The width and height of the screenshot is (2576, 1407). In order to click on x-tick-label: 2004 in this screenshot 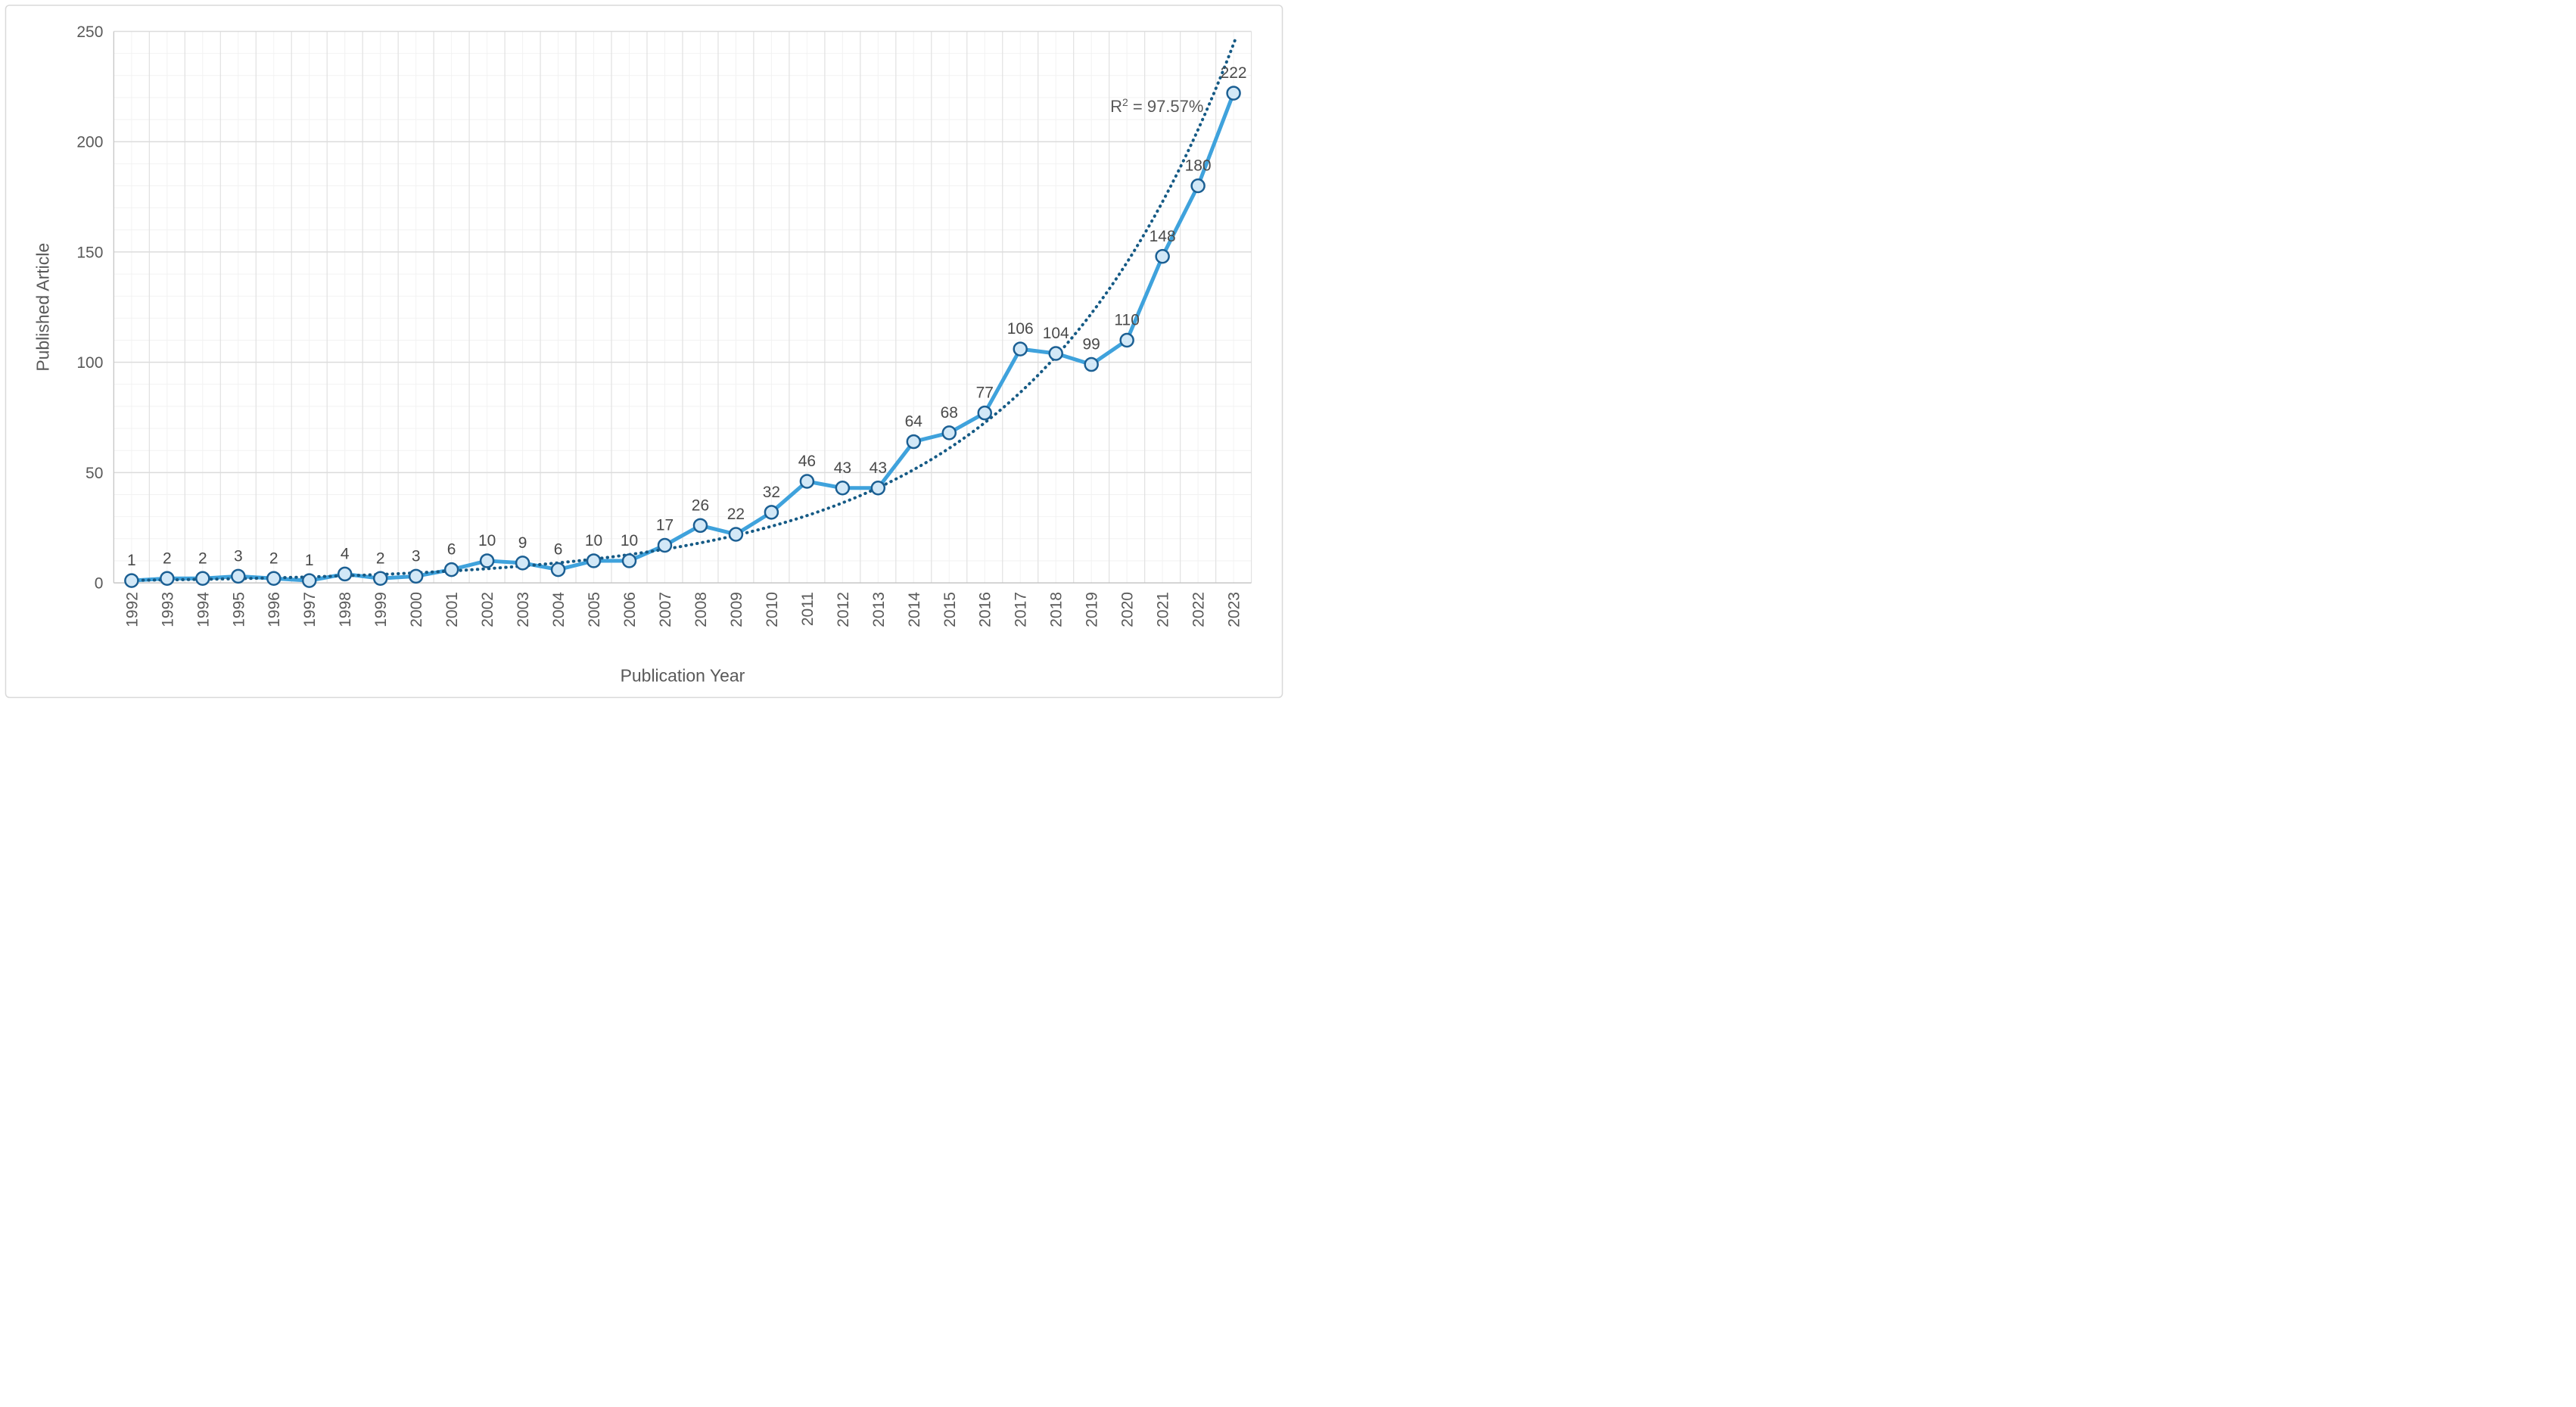, I will do `click(559, 609)`.